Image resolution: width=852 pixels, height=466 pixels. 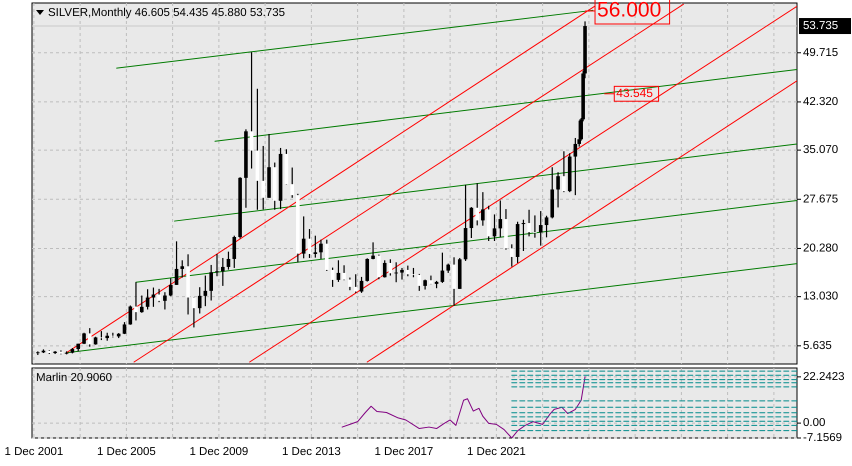 I want to click on y-tick-label: 35.070, so click(x=820, y=150).